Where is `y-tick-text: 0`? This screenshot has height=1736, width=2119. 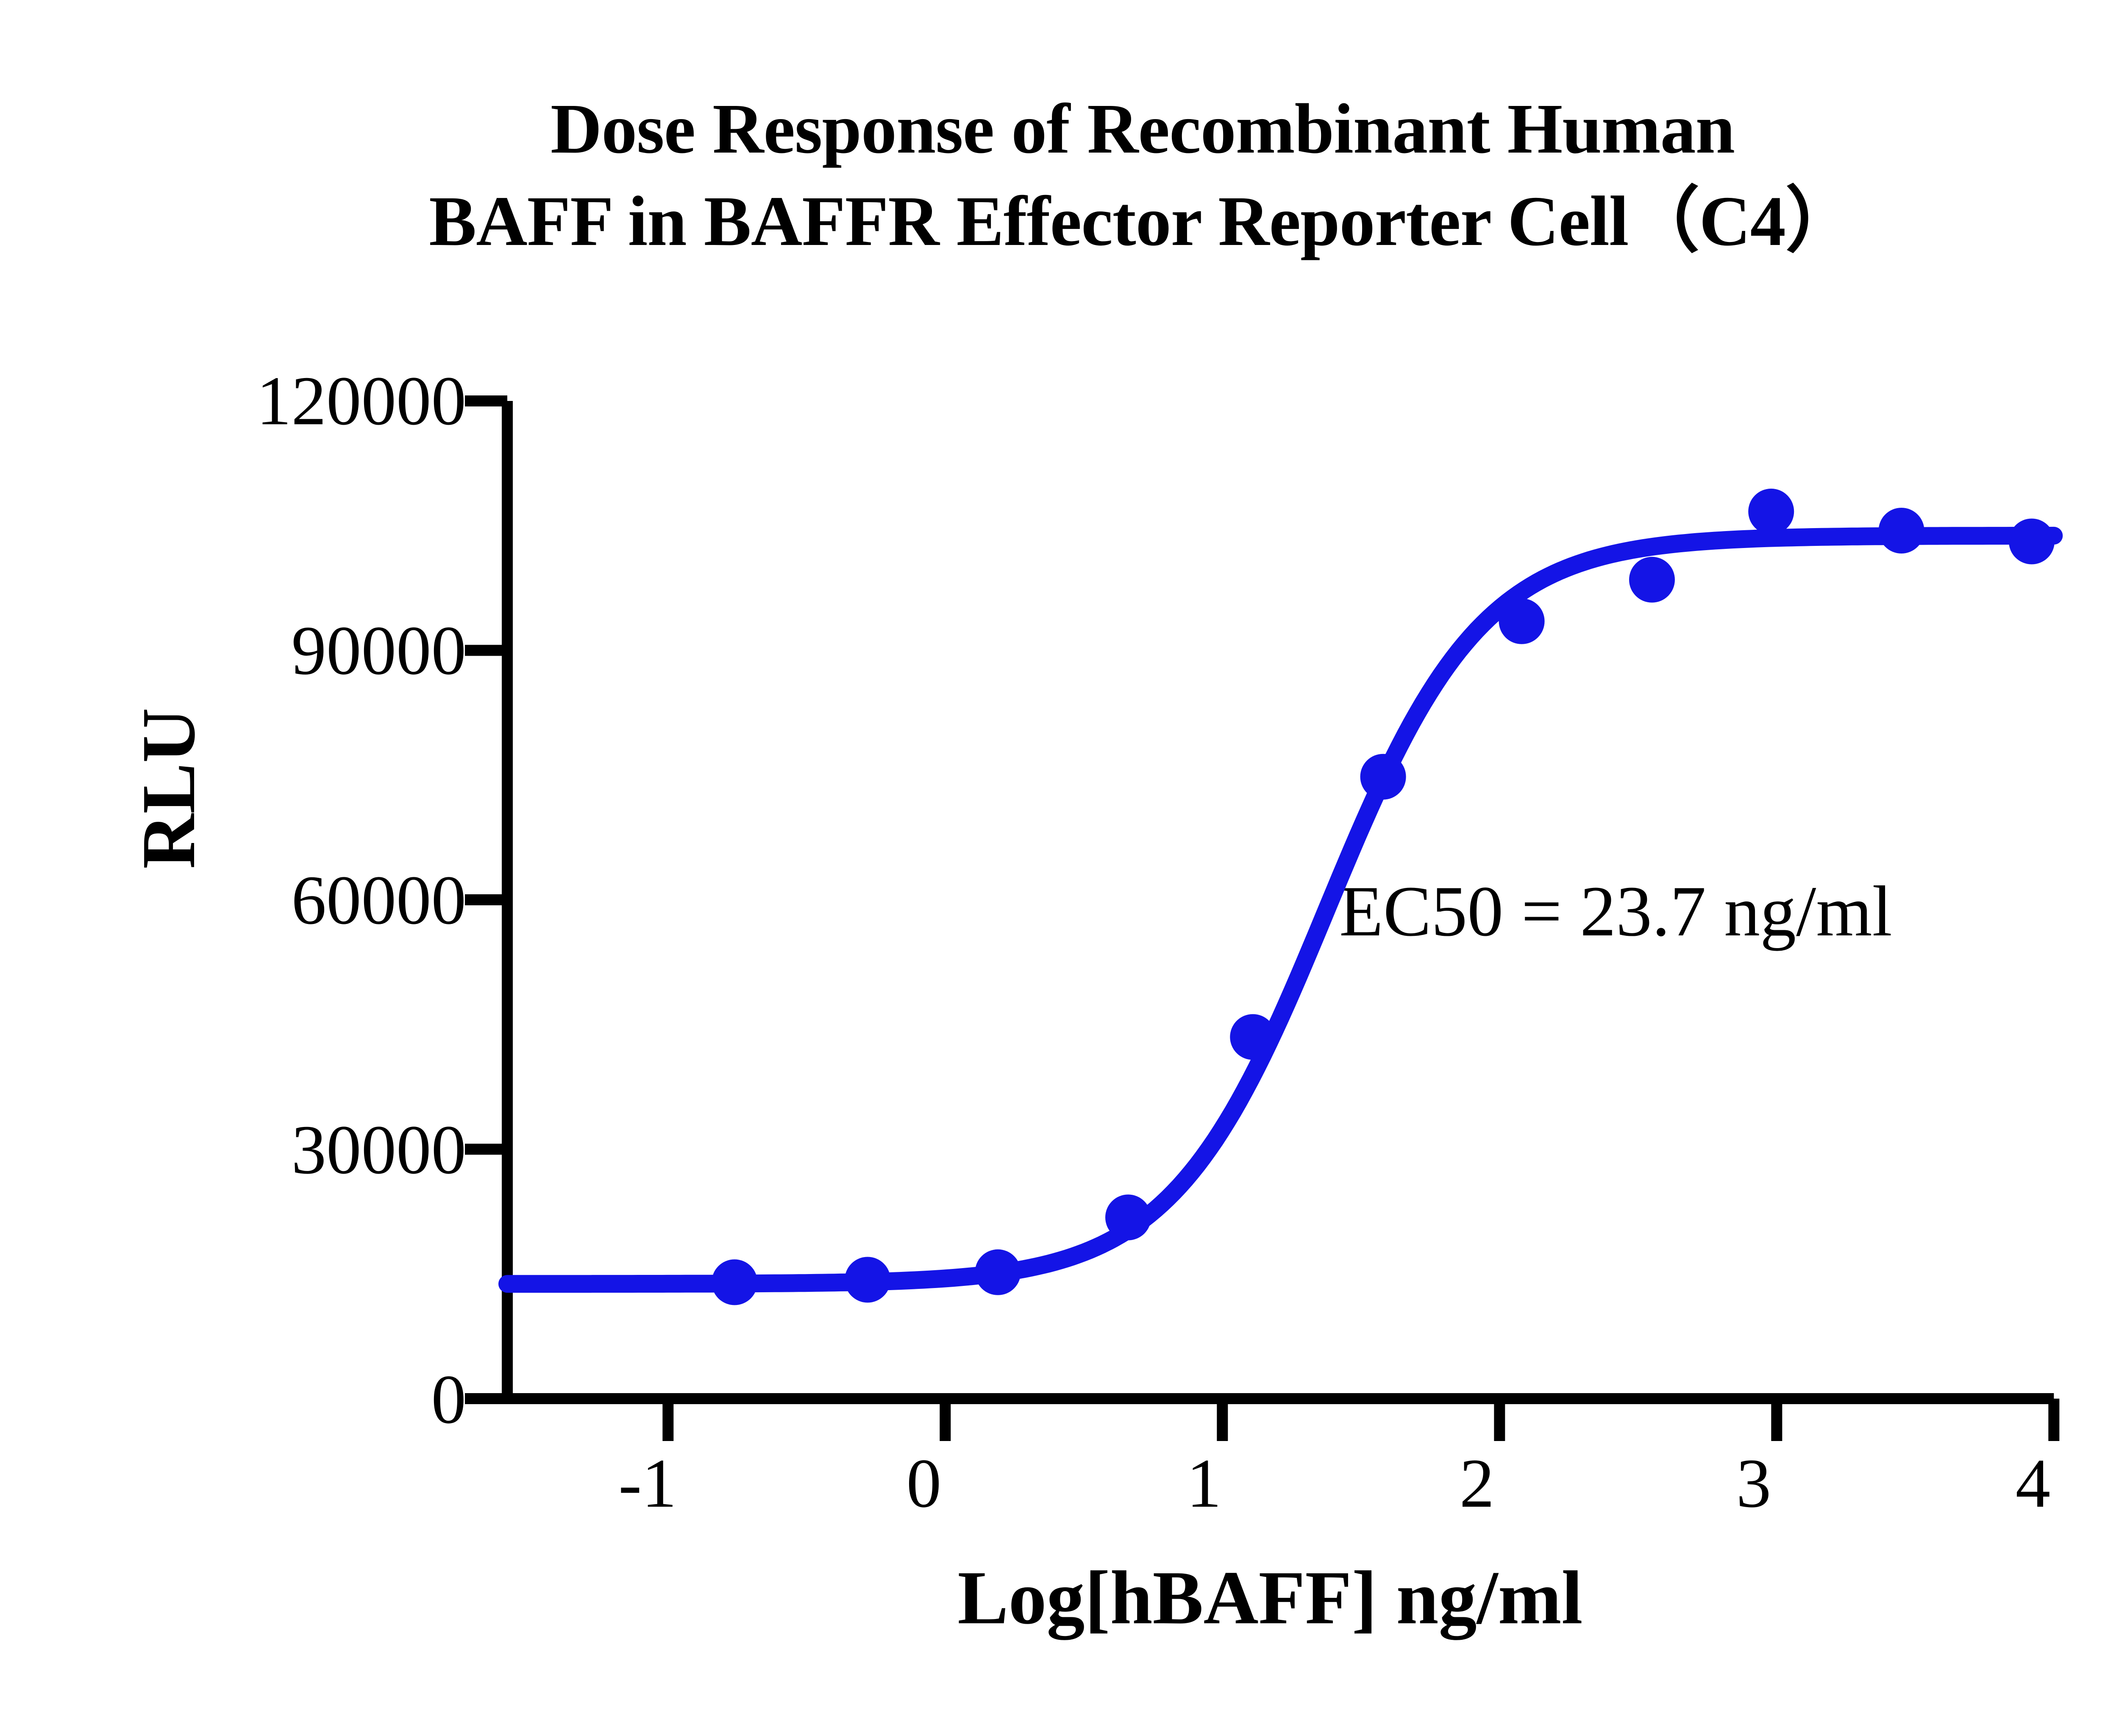 y-tick-text: 0 is located at coordinates (449, 1399).